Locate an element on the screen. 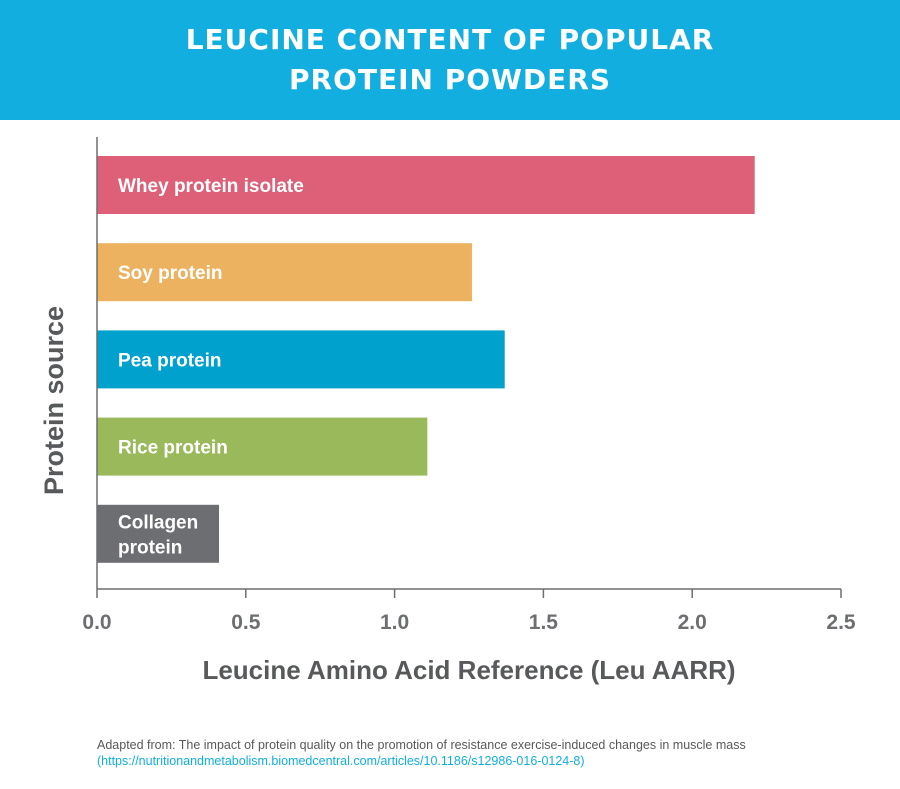  x-tick-label-3: 1.5 is located at coordinates (544, 622).